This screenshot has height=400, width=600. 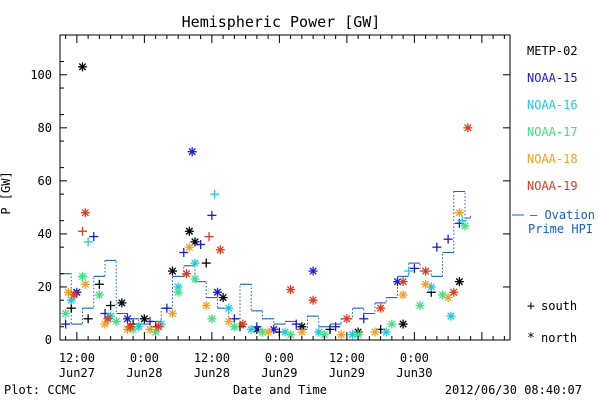 I want to click on y-tick-label: 40, so click(x=45, y=234).